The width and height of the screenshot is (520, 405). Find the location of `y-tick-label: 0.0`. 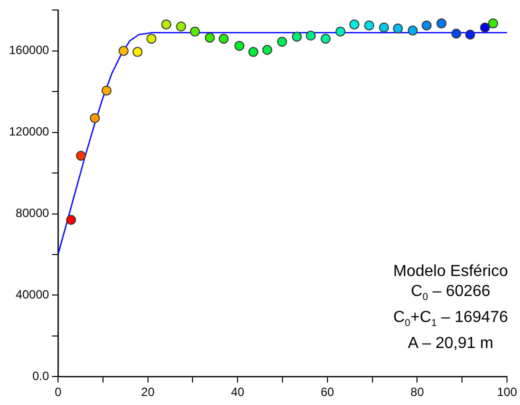

y-tick-label: 0.0 is located at coordinates (41, 375).